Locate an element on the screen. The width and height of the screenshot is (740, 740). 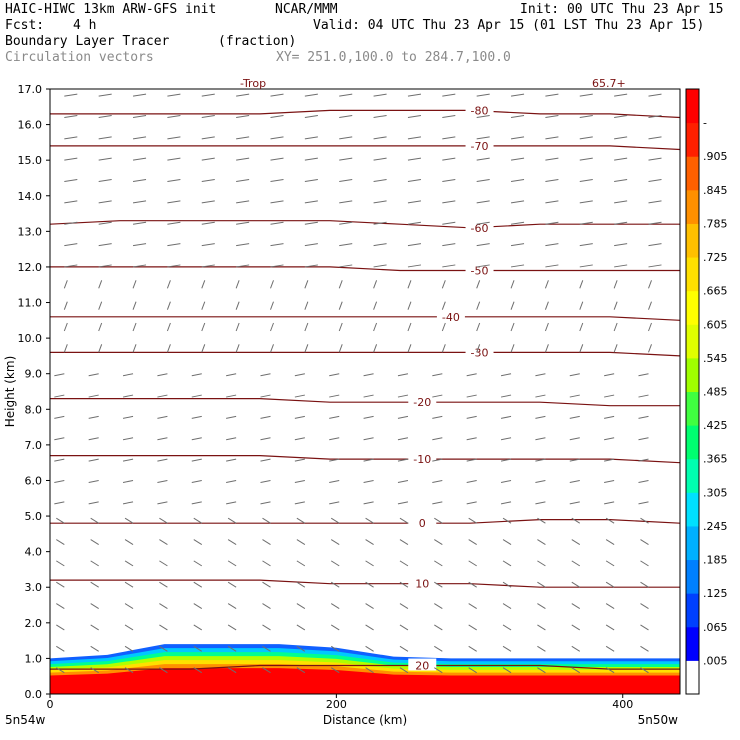
x-start-location: 5n54w is located at coordinates (25, 720).